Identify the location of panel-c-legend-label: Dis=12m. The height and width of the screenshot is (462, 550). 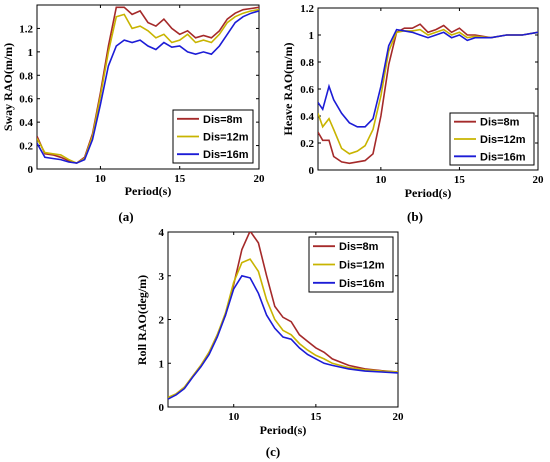
(362, 266).